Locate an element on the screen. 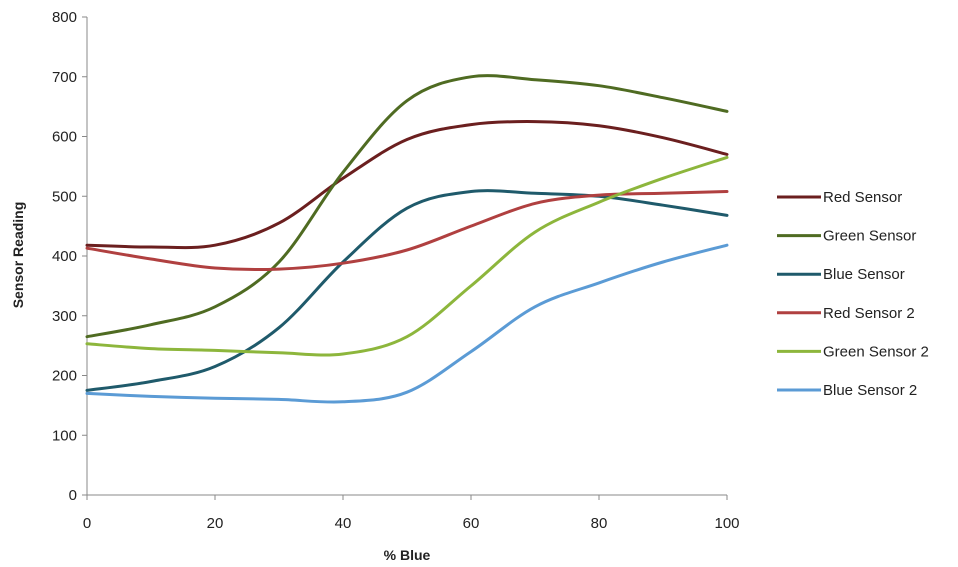 The width and height of the screenshot is (958, 567). y-tick-label: 0 is located at coordinates (73, 495).